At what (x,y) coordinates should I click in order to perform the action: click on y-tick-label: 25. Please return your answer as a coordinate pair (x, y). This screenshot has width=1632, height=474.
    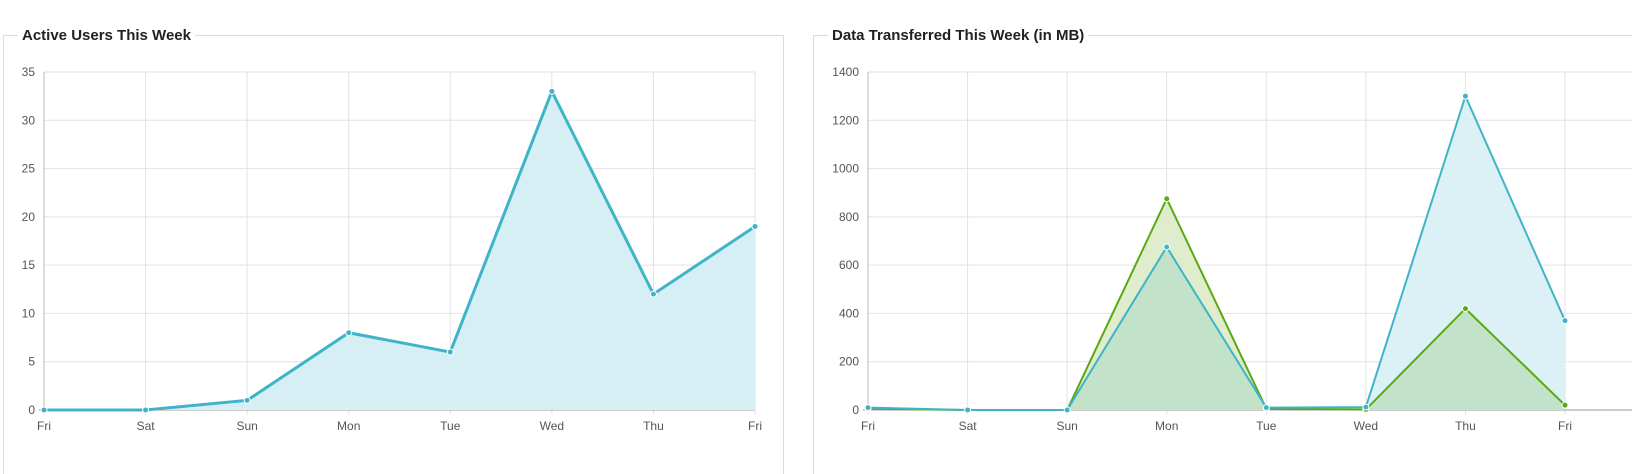
    Looking at the image, I should click on (29, 169).